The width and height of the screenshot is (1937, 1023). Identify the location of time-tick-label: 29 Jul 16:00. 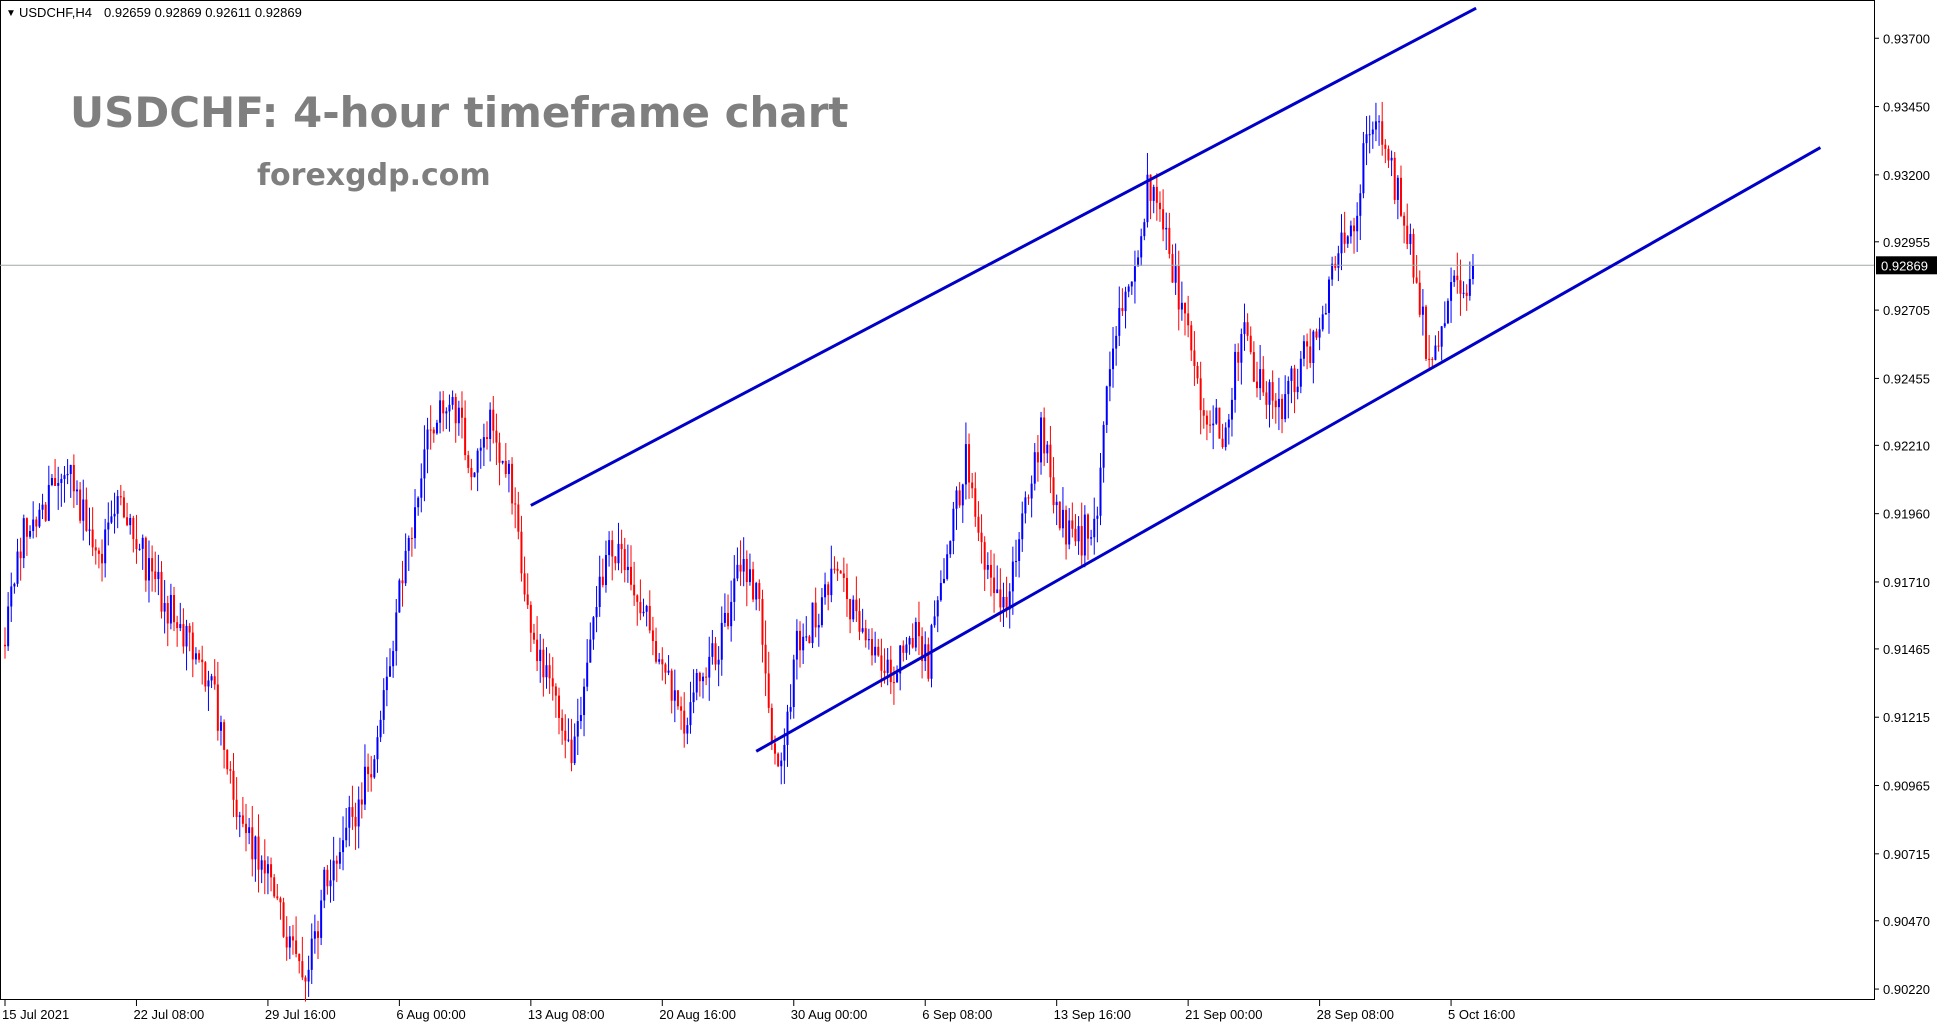
(300, 1014).